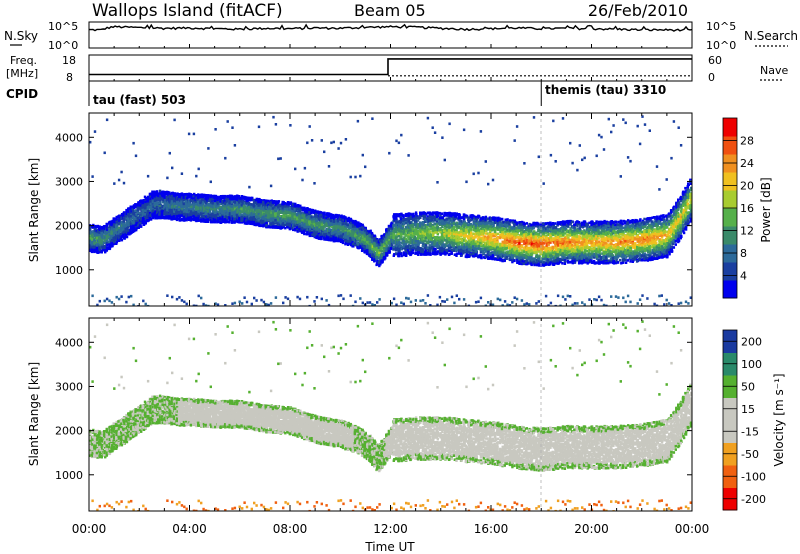  Describe the element at coordinates (63, 45) in the screenshot. I see `noise-left-tick-bottom: 10^0` at that location.